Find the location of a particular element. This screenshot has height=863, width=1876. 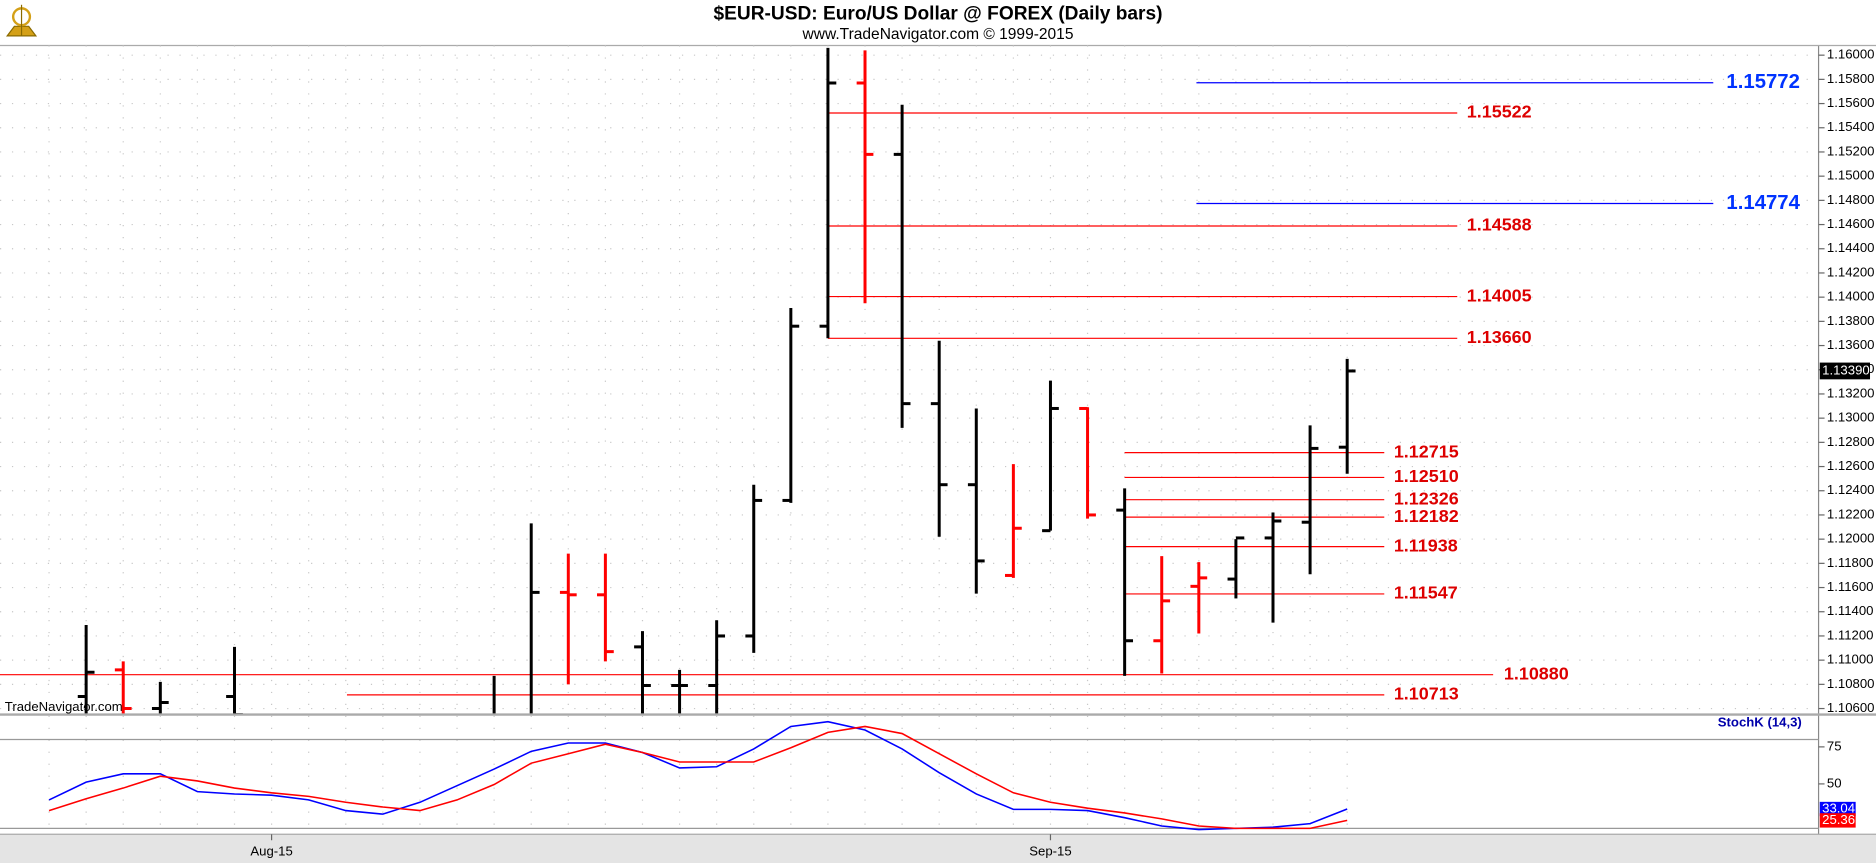

y-tick-label: 1.14200 is located at coordinates (1851, 271).